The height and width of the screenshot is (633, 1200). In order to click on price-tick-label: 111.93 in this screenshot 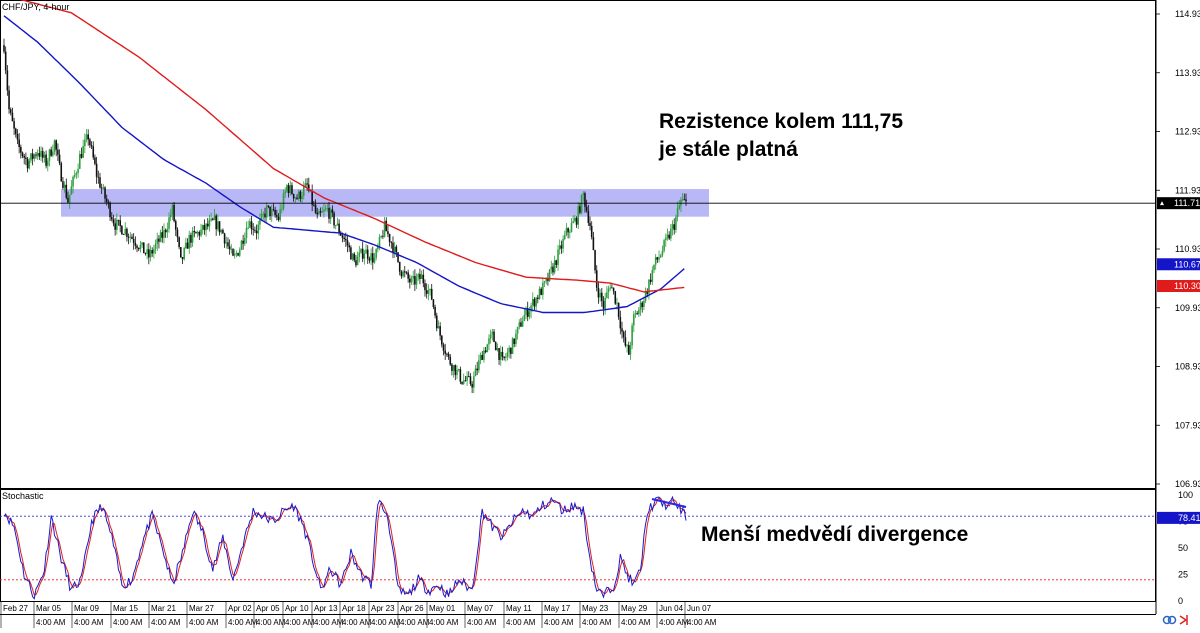, I will do `click(1187, 190)`.